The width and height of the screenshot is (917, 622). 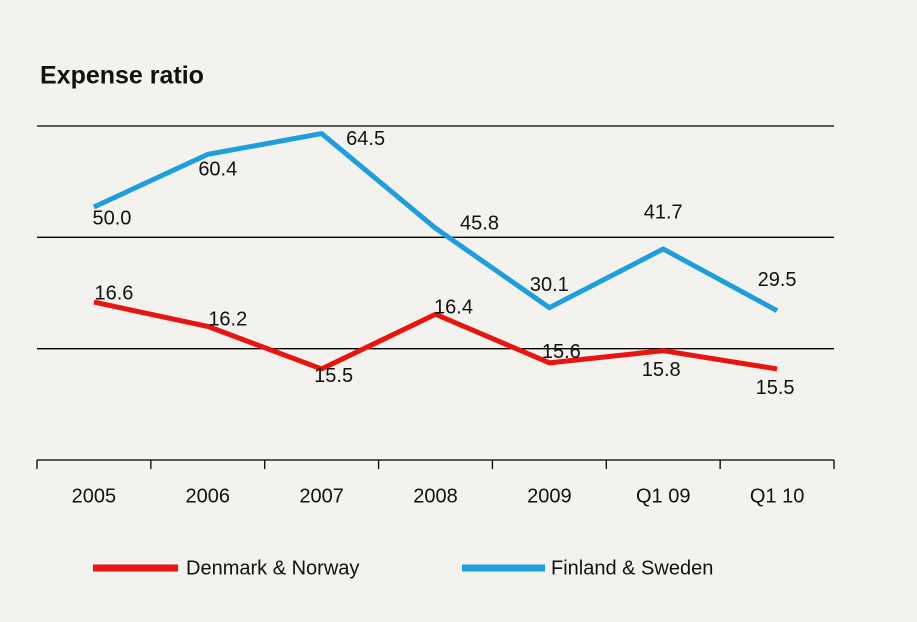 What do you see at coordinates (549, 285) in the screenshot?
I see `data-label: 30.1` at bounding box center [549, 285].